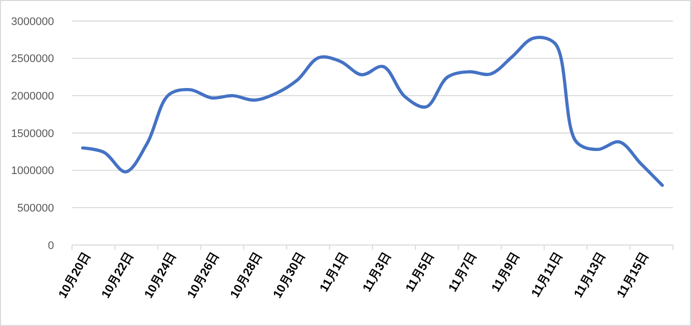 The height and width of the screenshot is (326, 691). I want to click on y-tick-label: 0, so click(51, 246).